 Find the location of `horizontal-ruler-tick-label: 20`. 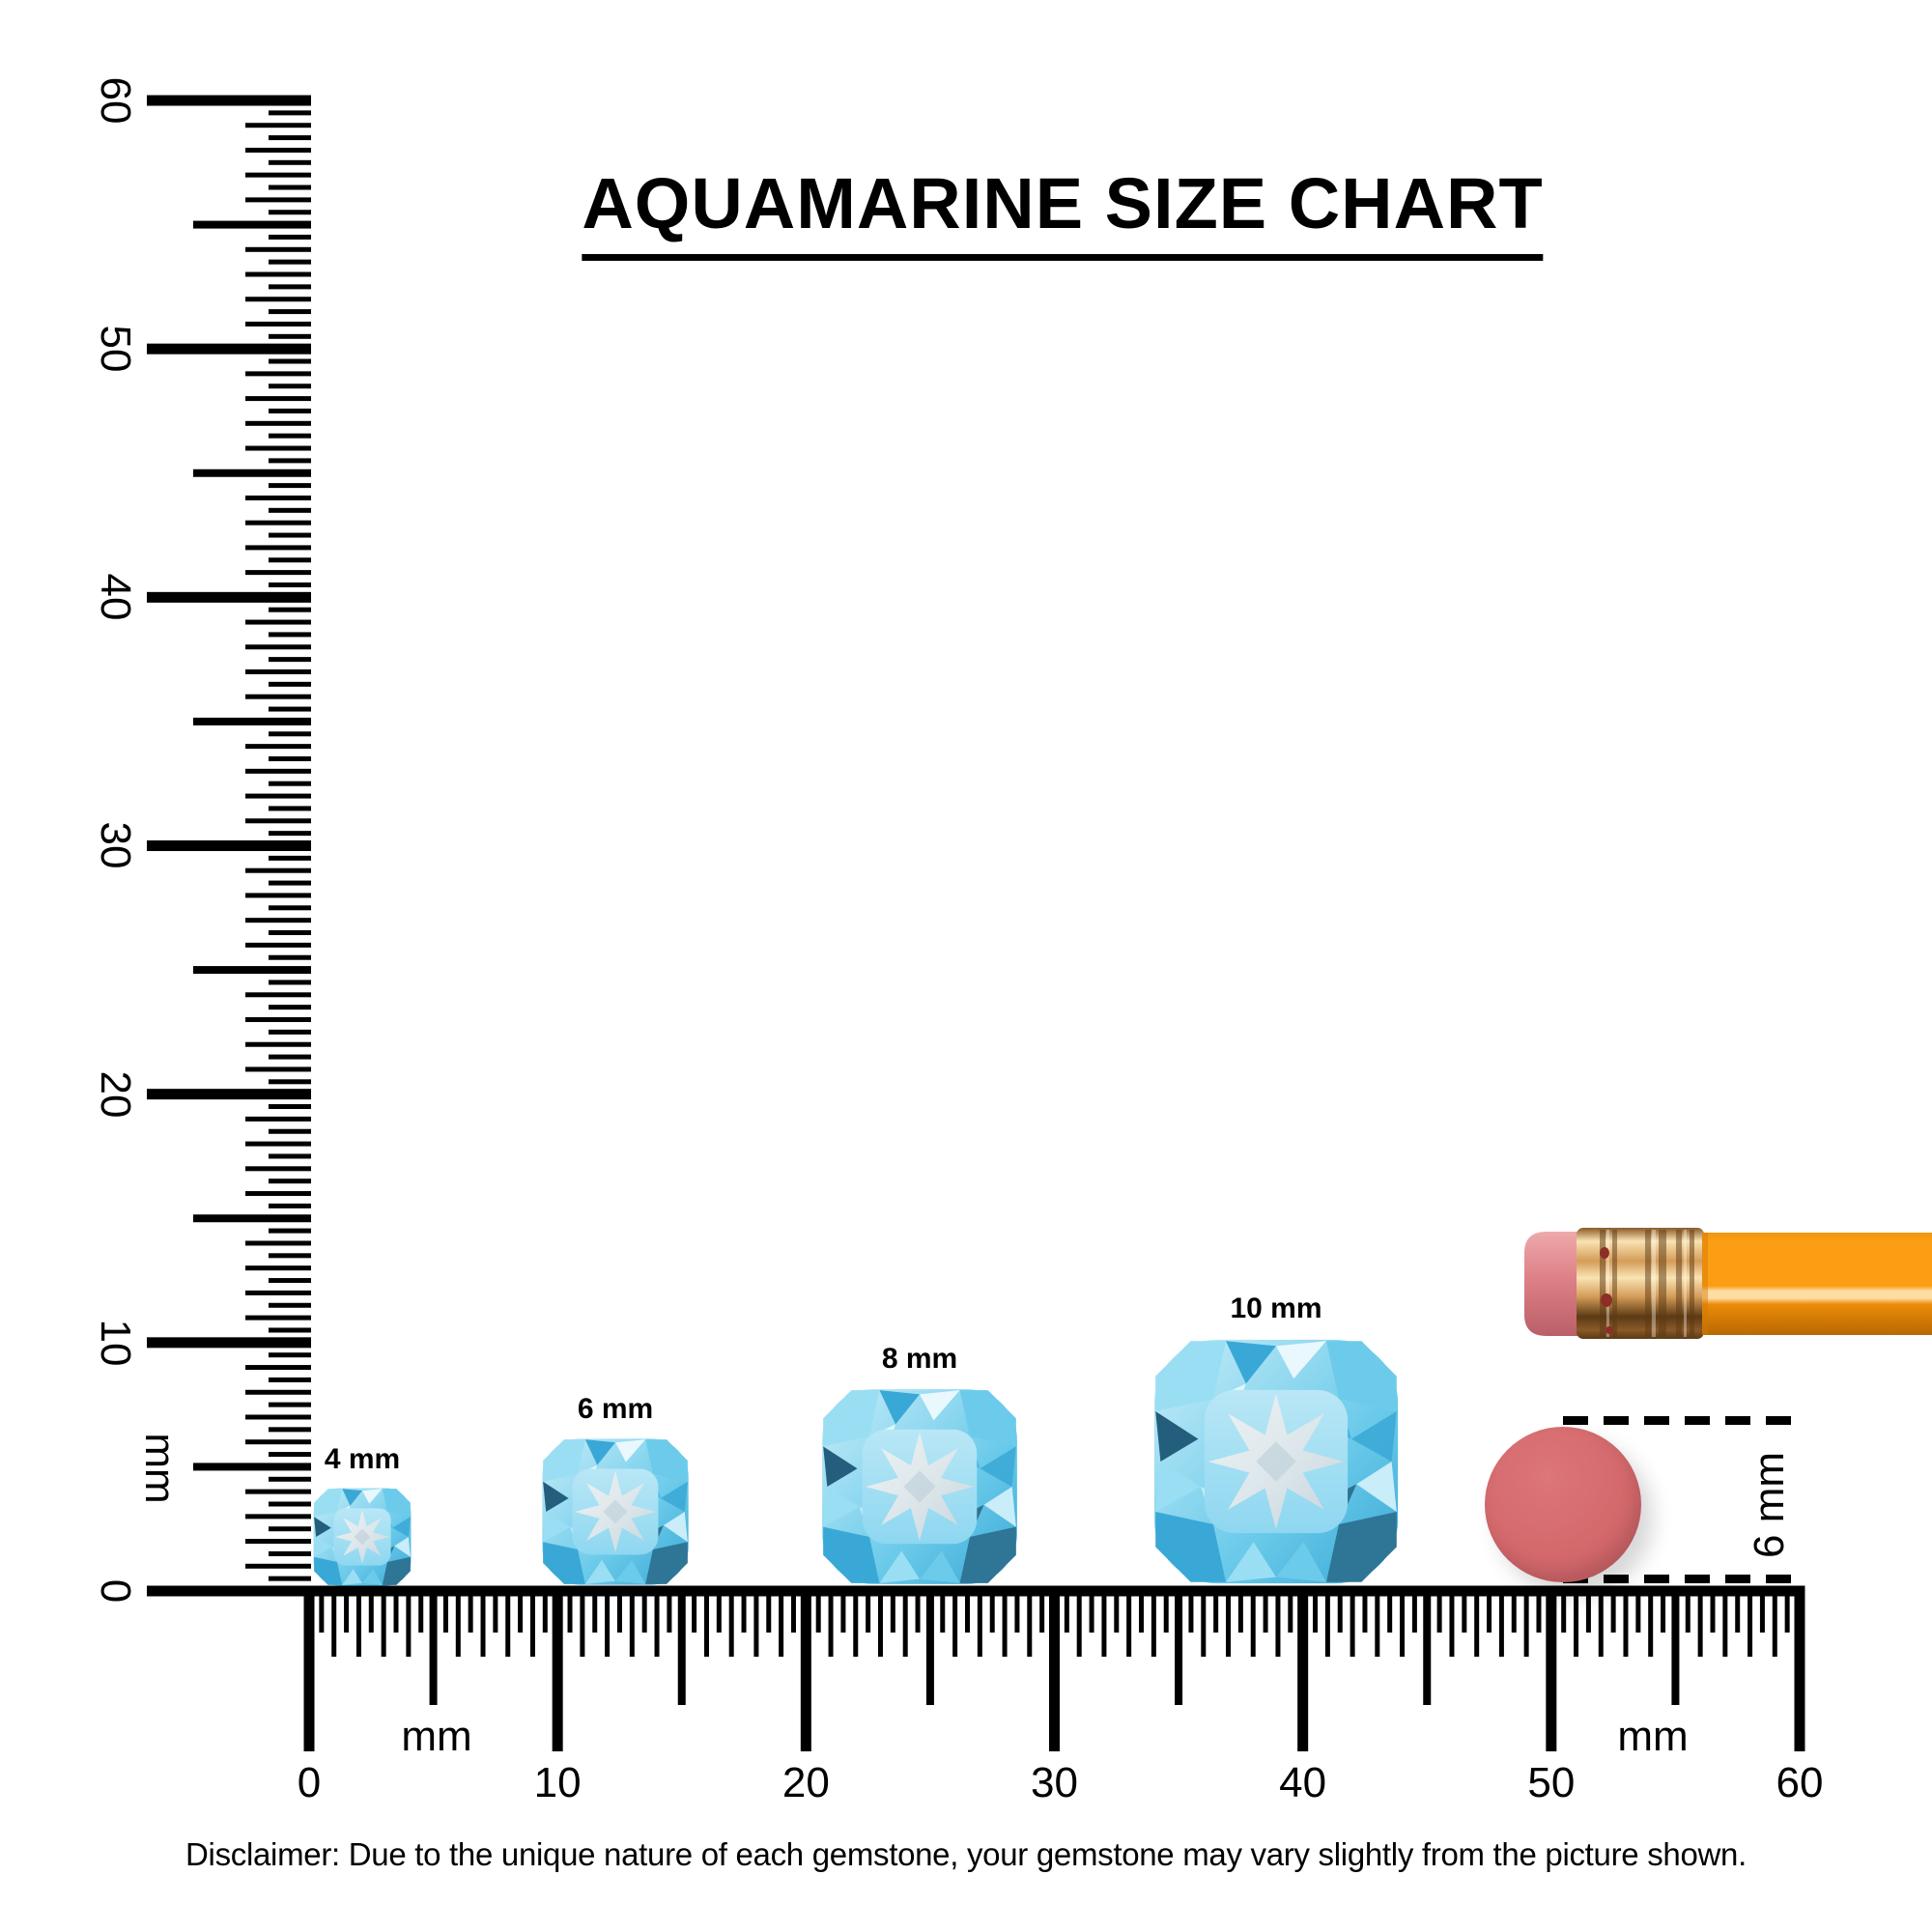

horizontal-ruler-tick-label: 20 is located at coordinates (805, 1782).